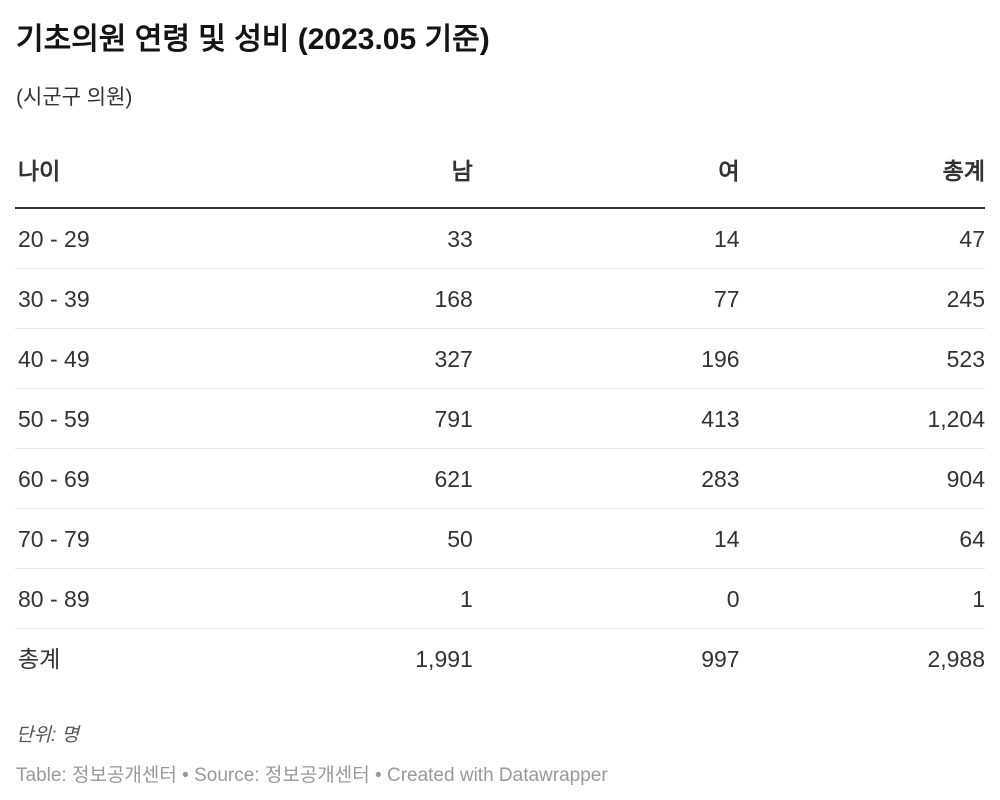 The width and height of the screenshot is (1000, 800). Describe the element at coordinates (39, 659) in the screenshot. I see `cell-total-label: 총계` at that location.